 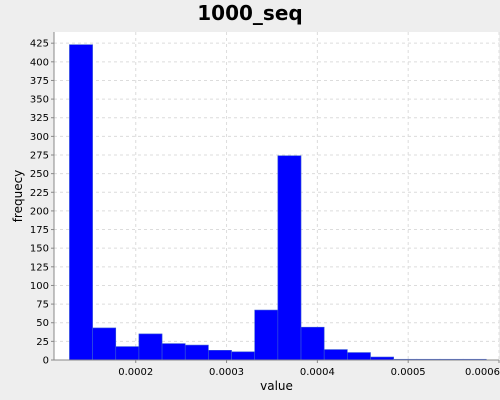 I want to click on y-tick-label: 425, so click(x=39, y=44).